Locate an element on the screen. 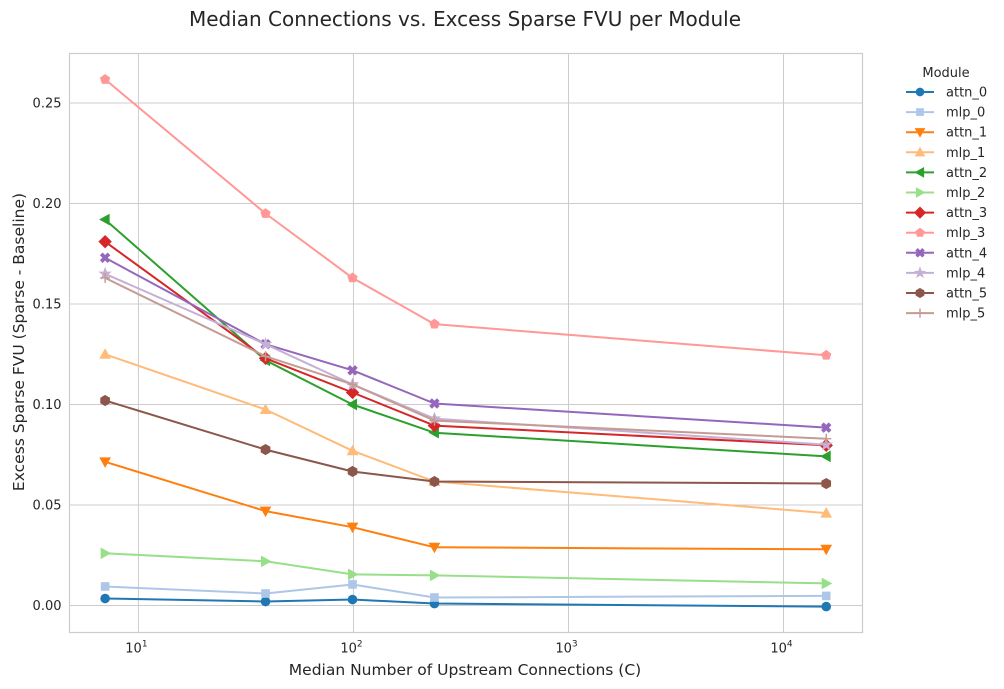 The width and height of the screenshot is (1004, 689). legend-item: attn_5 is located at coordinates (946, 294).